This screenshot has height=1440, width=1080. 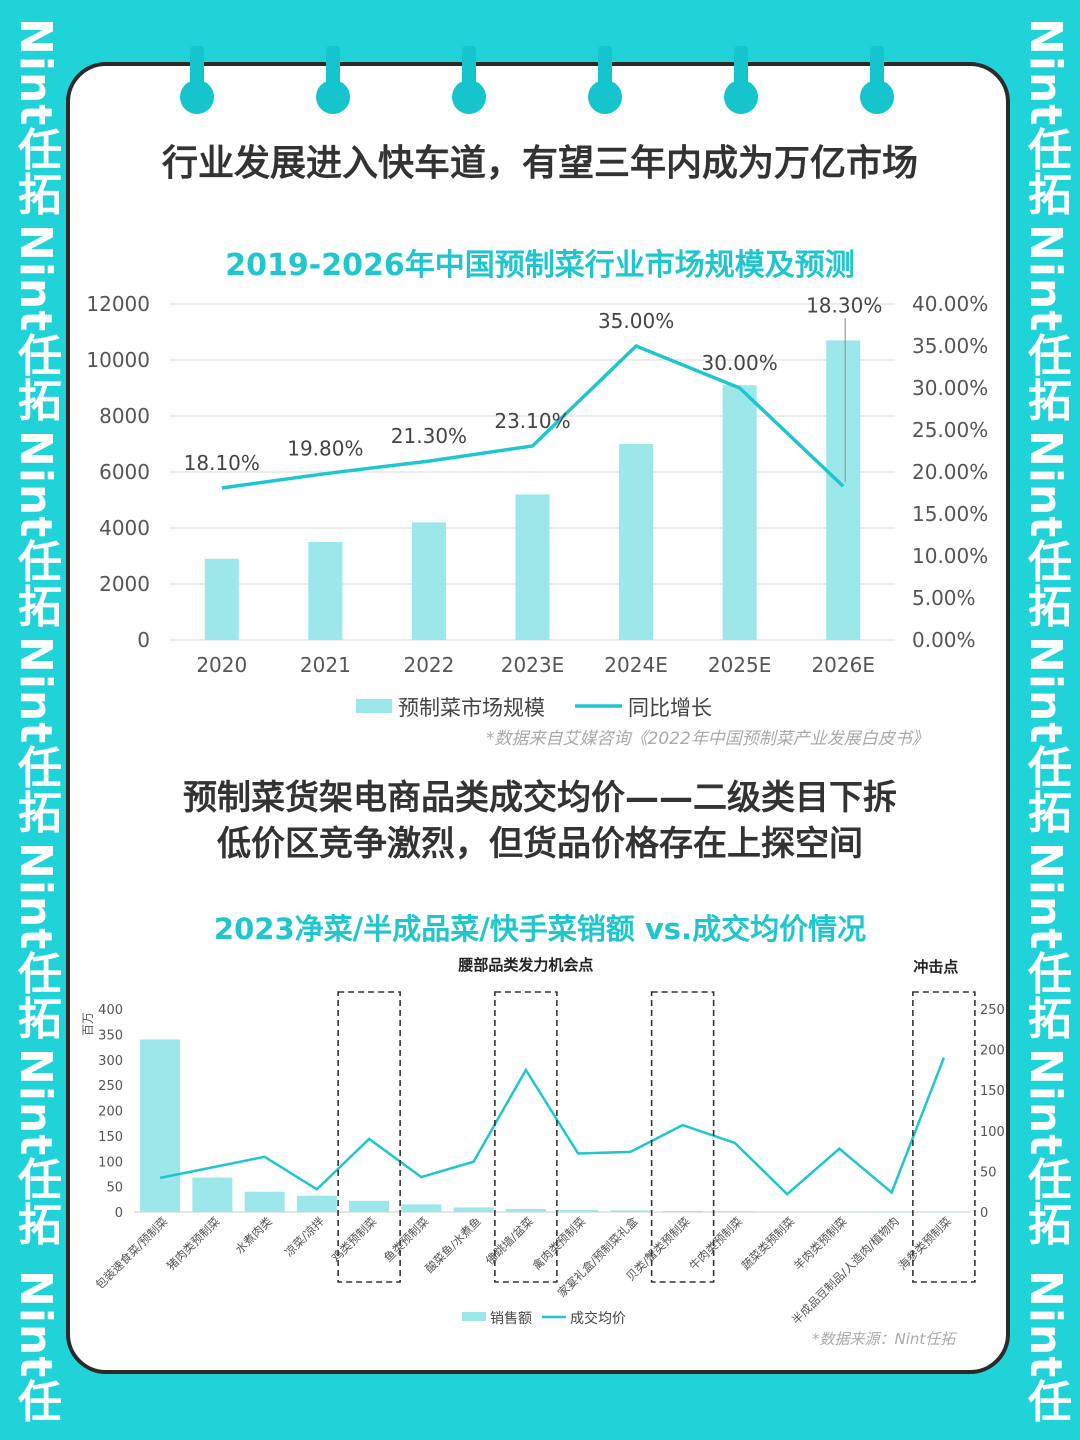 What do you see at coordinates (540, 798) in the screenshot?
I see `headline-2-line1: 预制菜货架电商品类成交均价——二级类目下拆` at bounding box center [540, 798].